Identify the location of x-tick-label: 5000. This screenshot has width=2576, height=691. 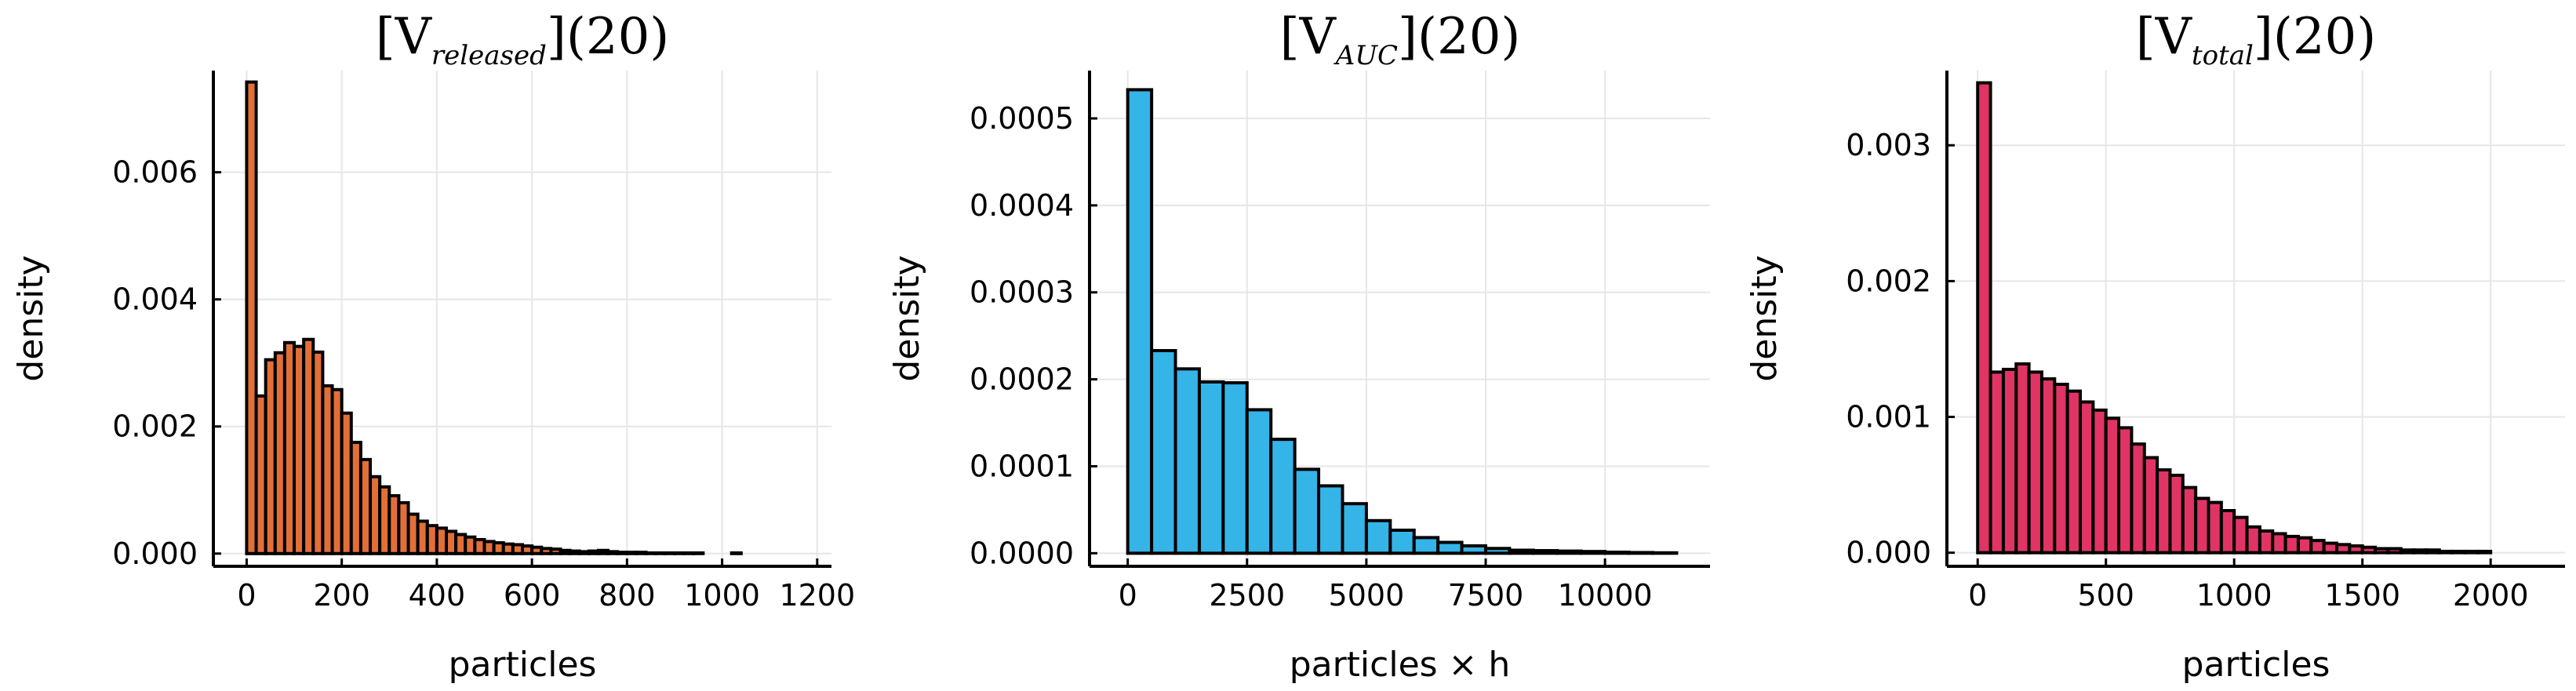
(1367, 595).